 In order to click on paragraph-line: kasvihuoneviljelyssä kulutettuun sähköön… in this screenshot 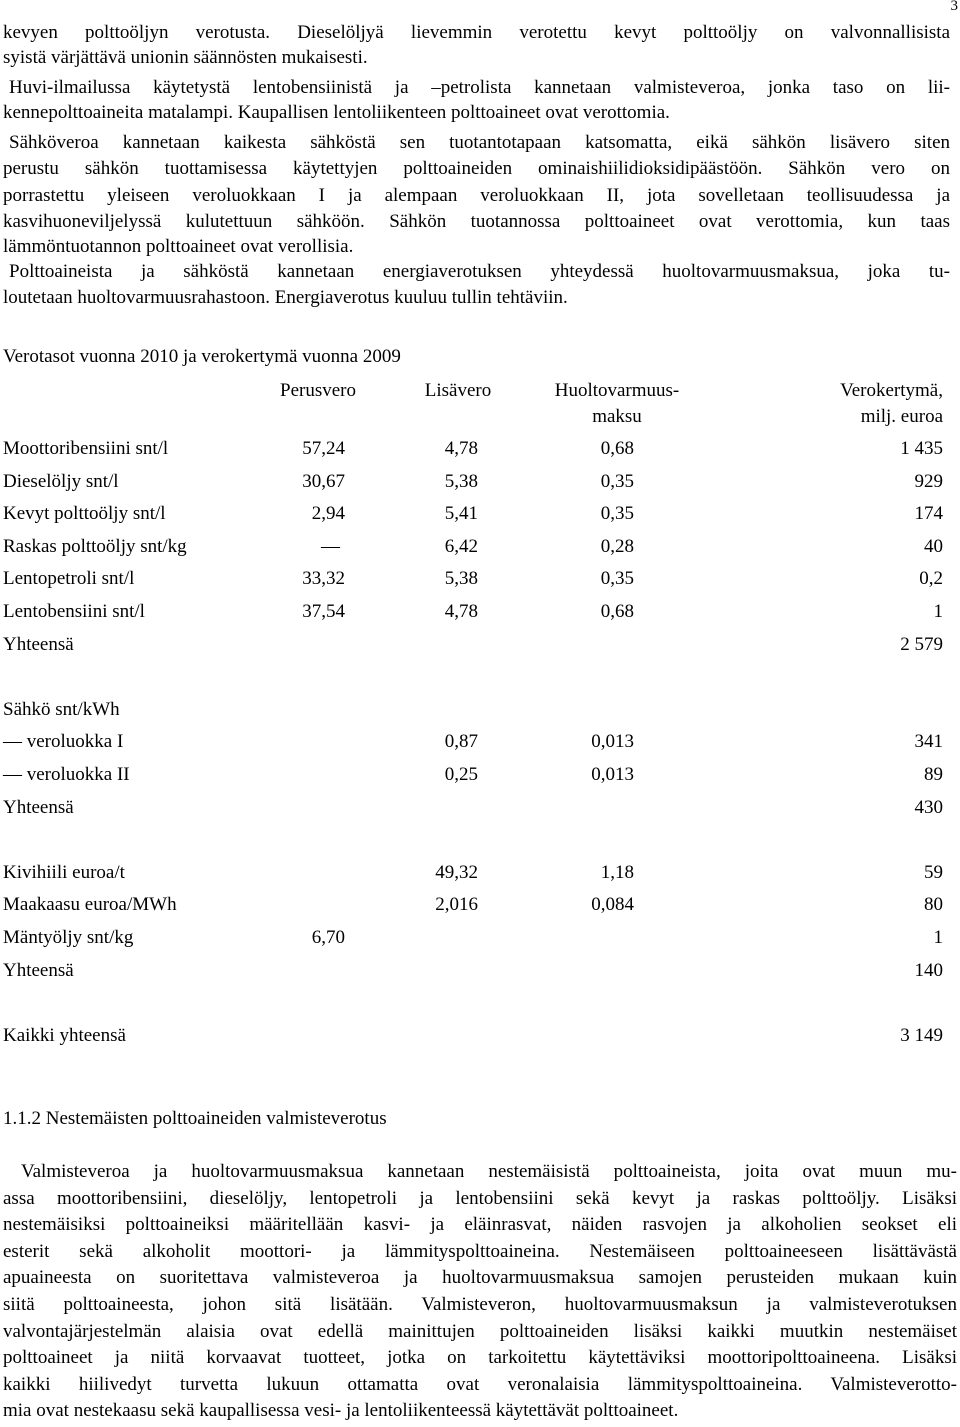, I will do `click(476, 221)`.